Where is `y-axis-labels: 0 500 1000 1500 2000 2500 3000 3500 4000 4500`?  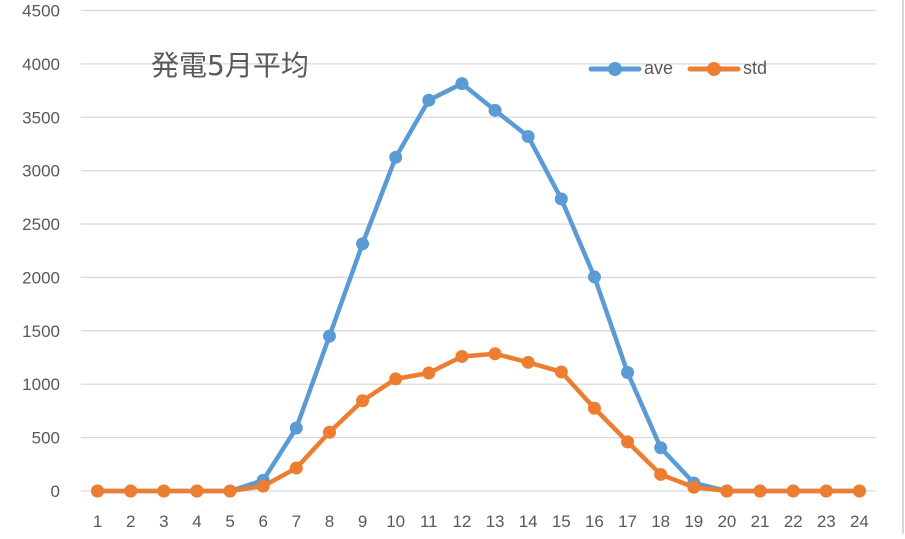 y-axis-labels: 0 500 1000 1500 2000 2500 3000 3500 4000 4500 is located at coordinates (41, 252).